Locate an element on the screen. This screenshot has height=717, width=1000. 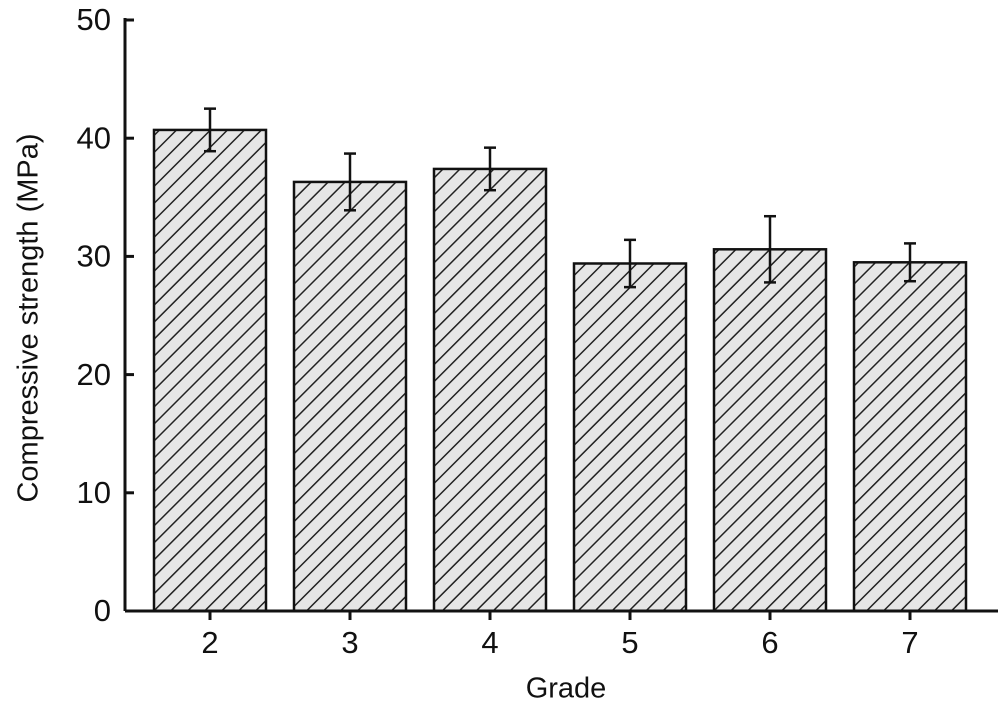
x-tick-label: 2 is located at coordinates (209, 642).